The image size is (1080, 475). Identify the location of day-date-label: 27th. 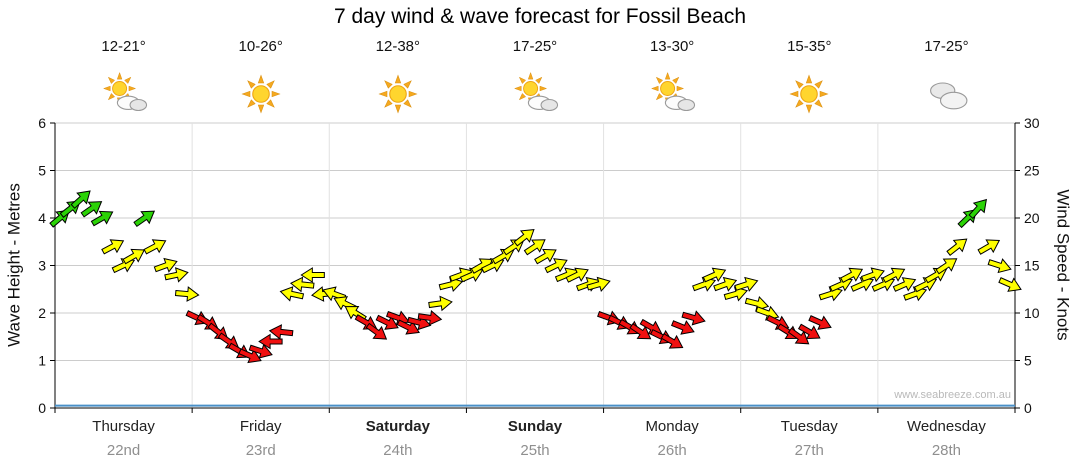
(809, 450).